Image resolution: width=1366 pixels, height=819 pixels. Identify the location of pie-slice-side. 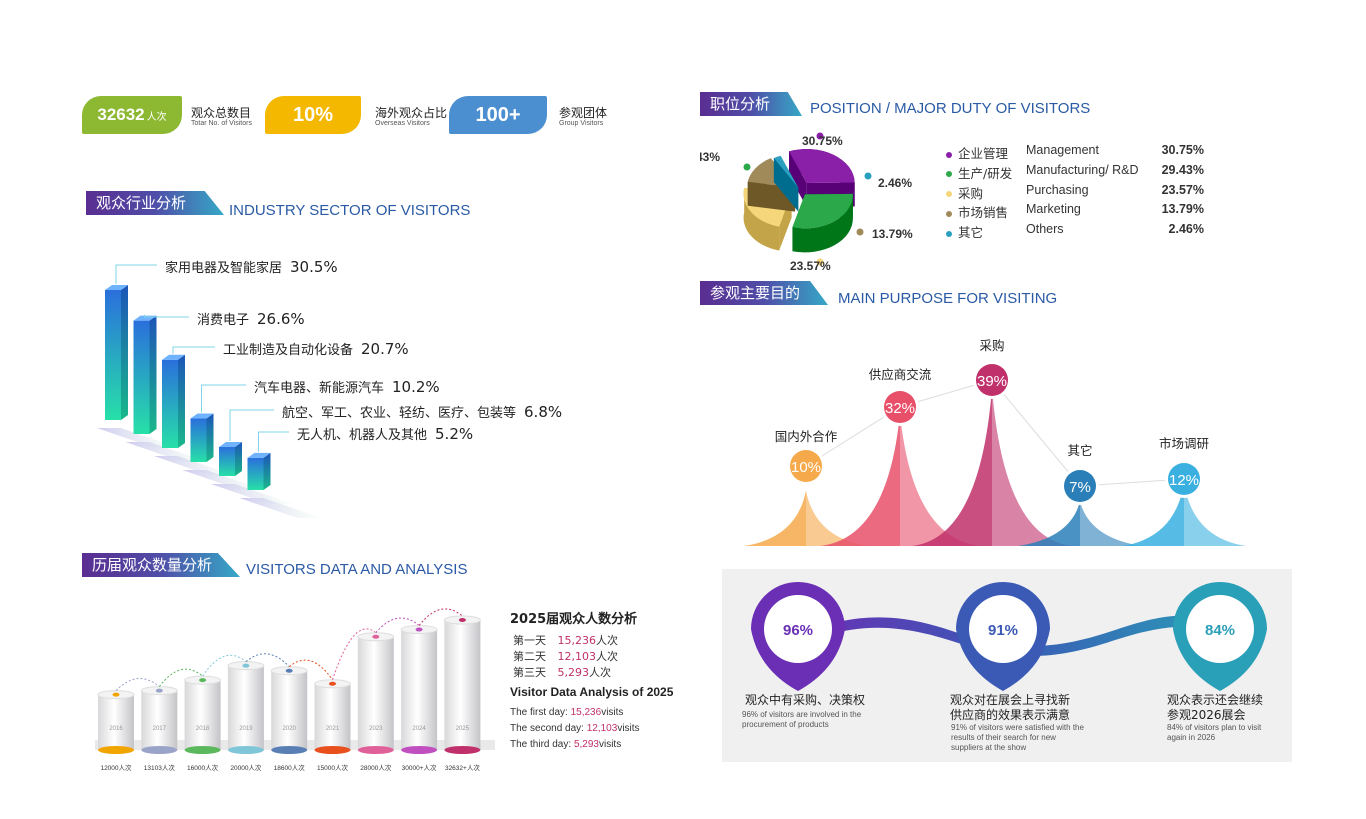
(822, 223).